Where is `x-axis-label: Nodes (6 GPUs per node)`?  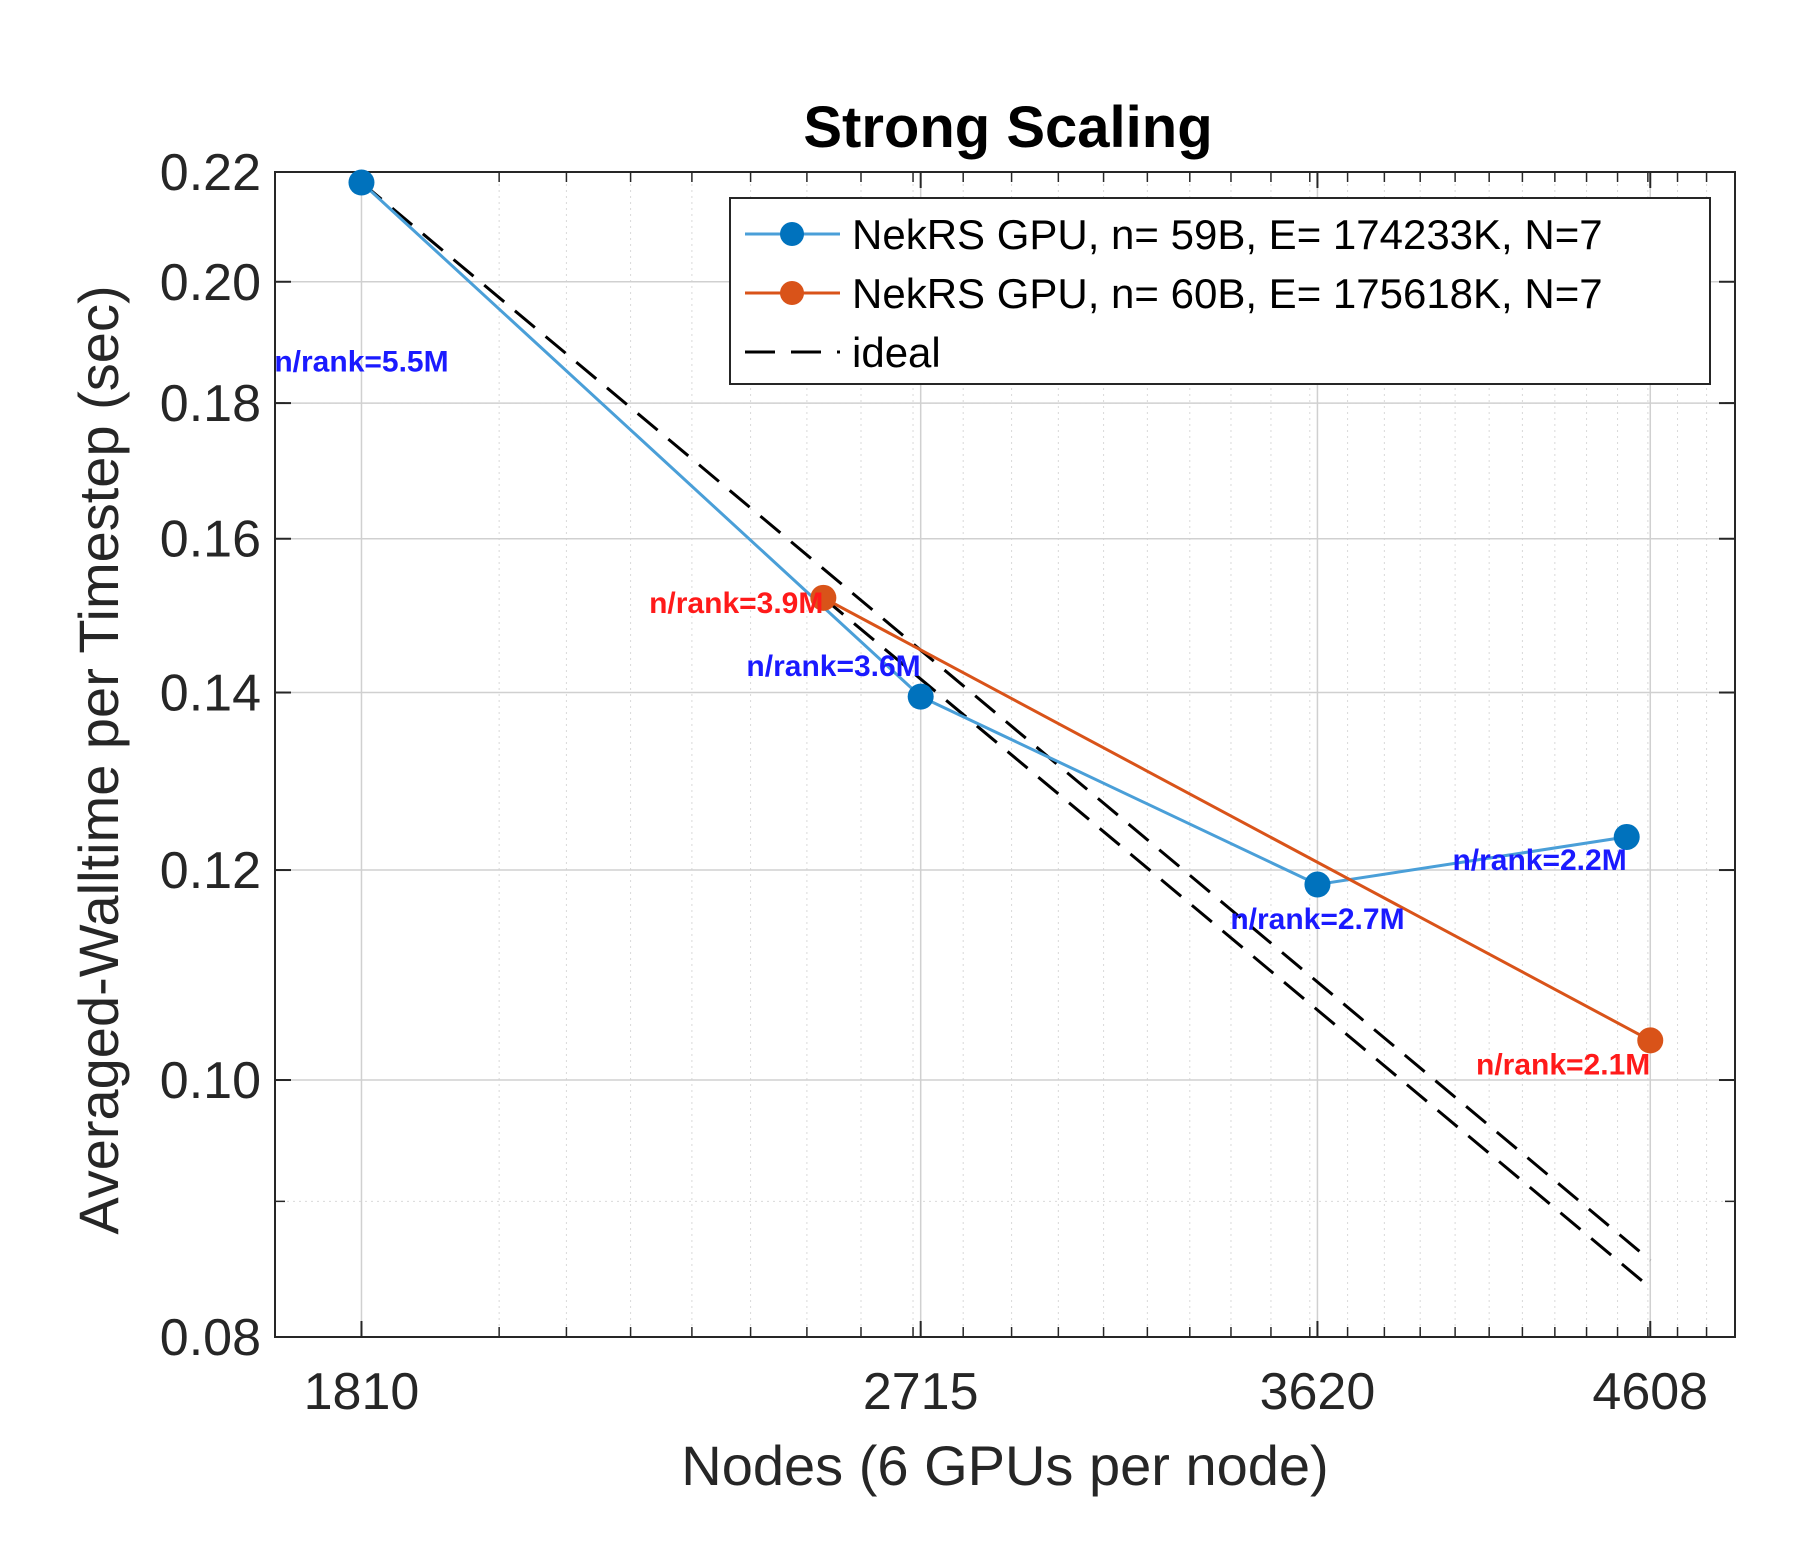
x-axis-label: Nodes (6 GPUs per node) is located at coordinates (1004, 1465).